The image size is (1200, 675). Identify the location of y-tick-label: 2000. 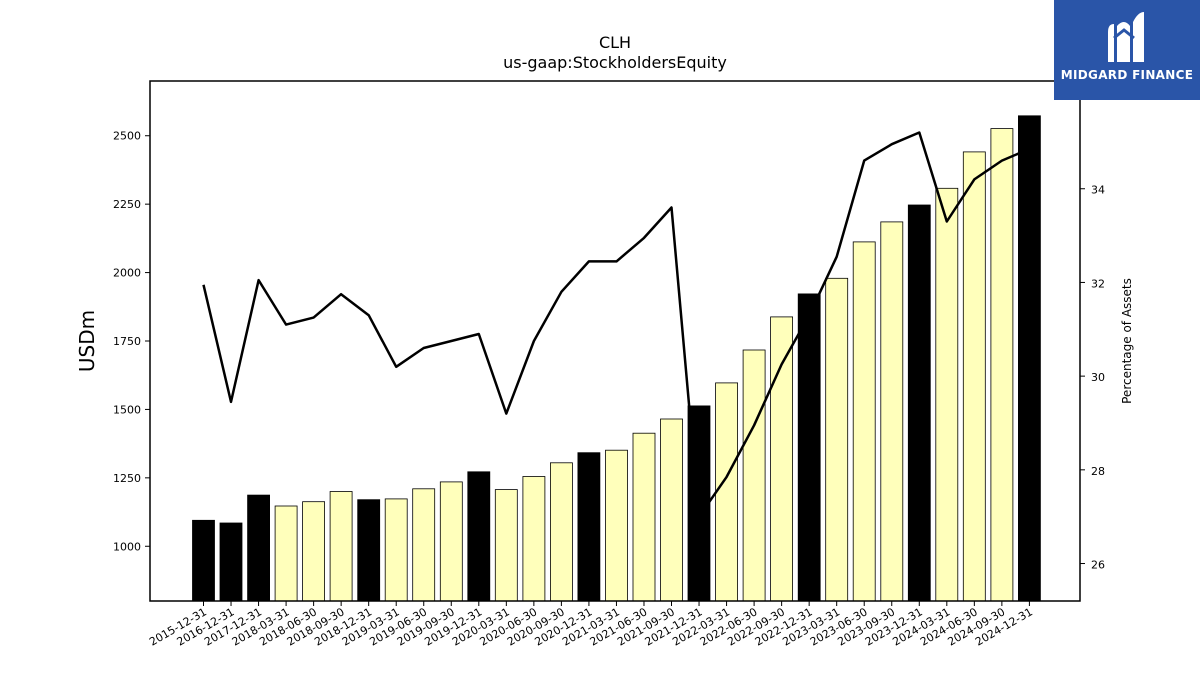
(127, 273).